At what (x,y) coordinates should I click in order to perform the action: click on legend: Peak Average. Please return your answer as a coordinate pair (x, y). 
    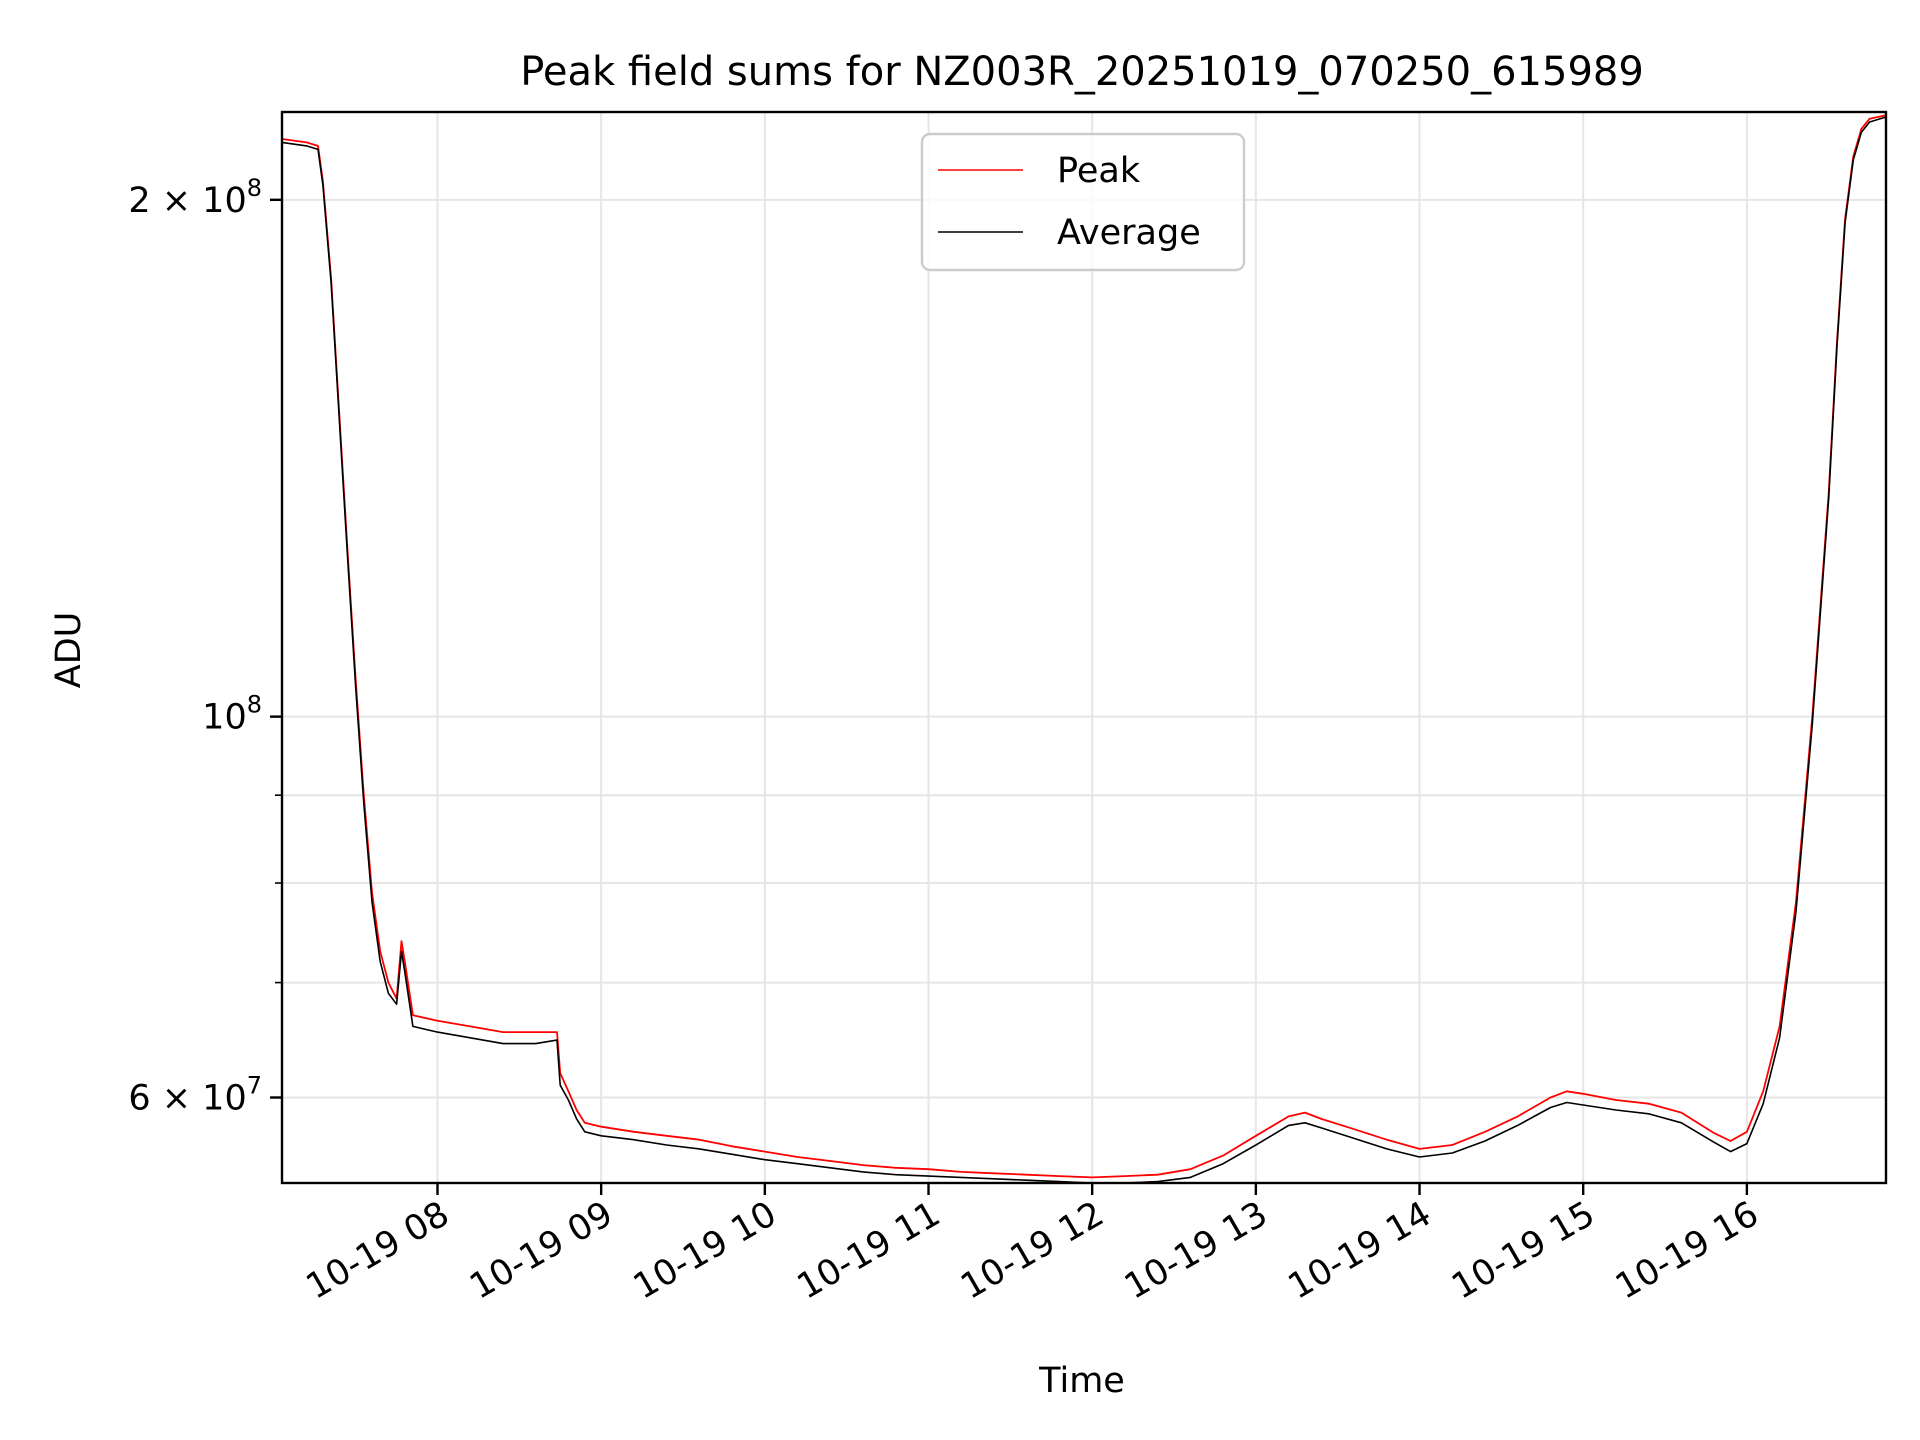
    Looking at the image, I should click on (1083, 202).